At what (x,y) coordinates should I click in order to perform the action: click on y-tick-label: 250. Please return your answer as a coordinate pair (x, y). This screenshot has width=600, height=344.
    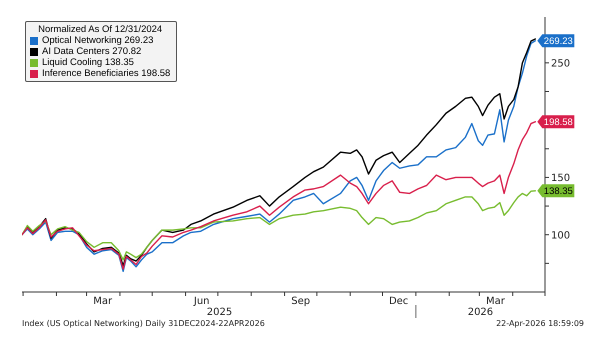
    Looking at the image, I should click on (560, 64).